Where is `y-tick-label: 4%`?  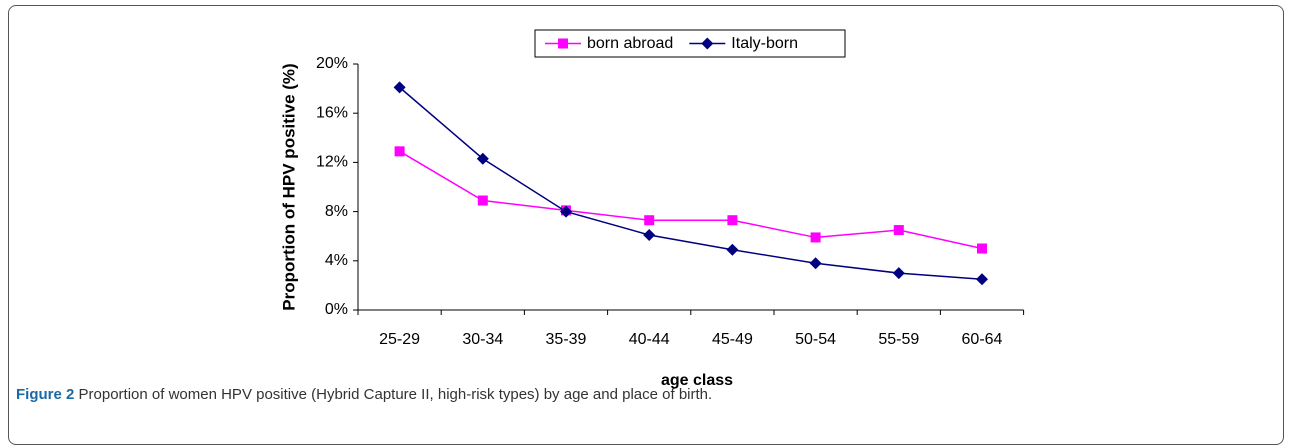
y-tick-label: 4% is located at coordinates (336, 260).